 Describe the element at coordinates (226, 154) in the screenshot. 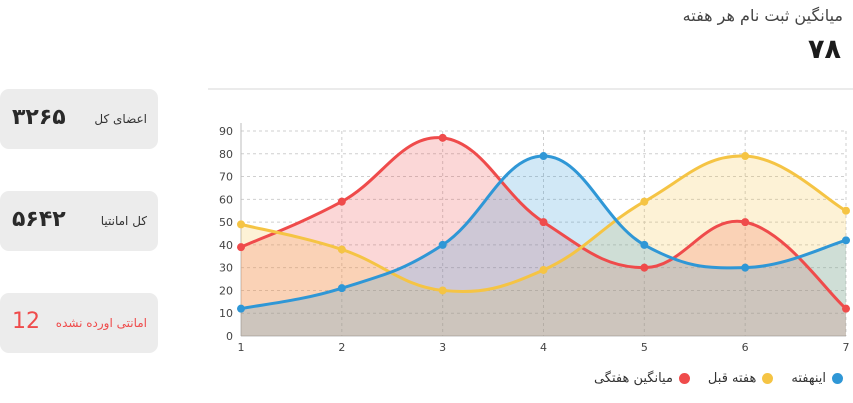

I see `y-tick-label: 80` at that location.